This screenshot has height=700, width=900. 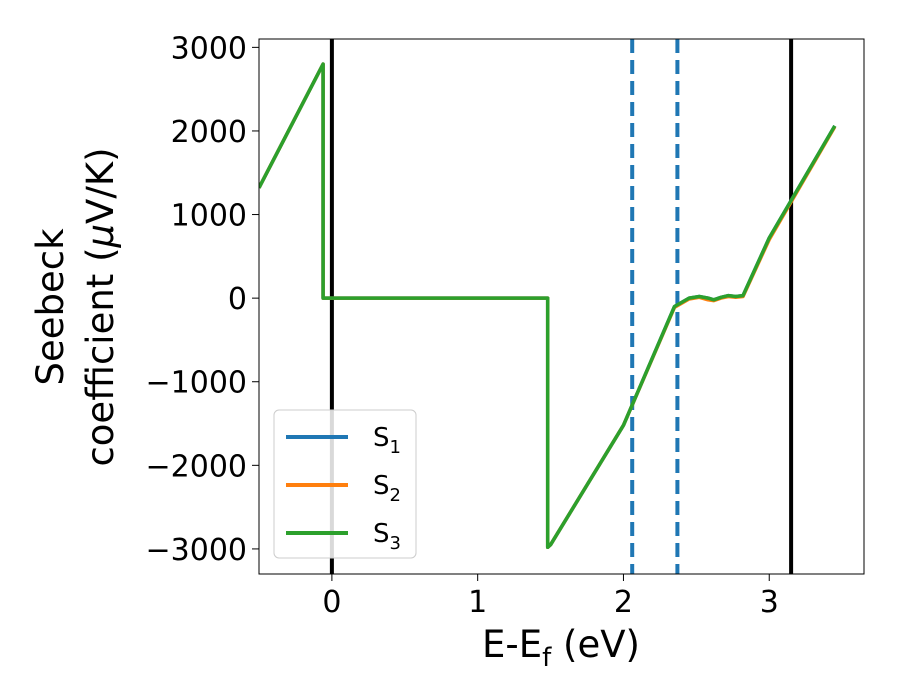 I want to click on y-axis: 3000 2000 1000 0 −1000 −2000 −3000, so click(x=202, y=299).